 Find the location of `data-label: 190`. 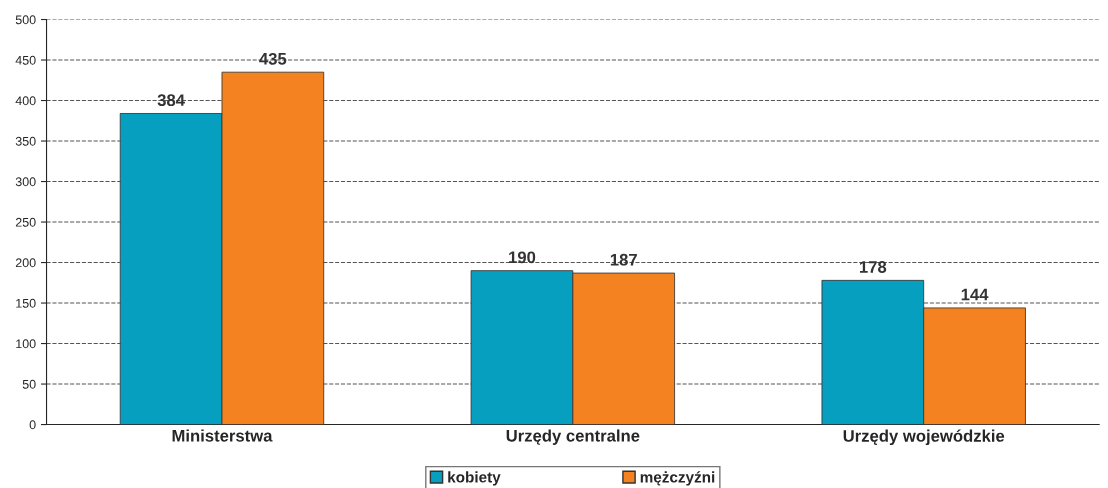

data-label: 190 is located at coordinates (522, 257).